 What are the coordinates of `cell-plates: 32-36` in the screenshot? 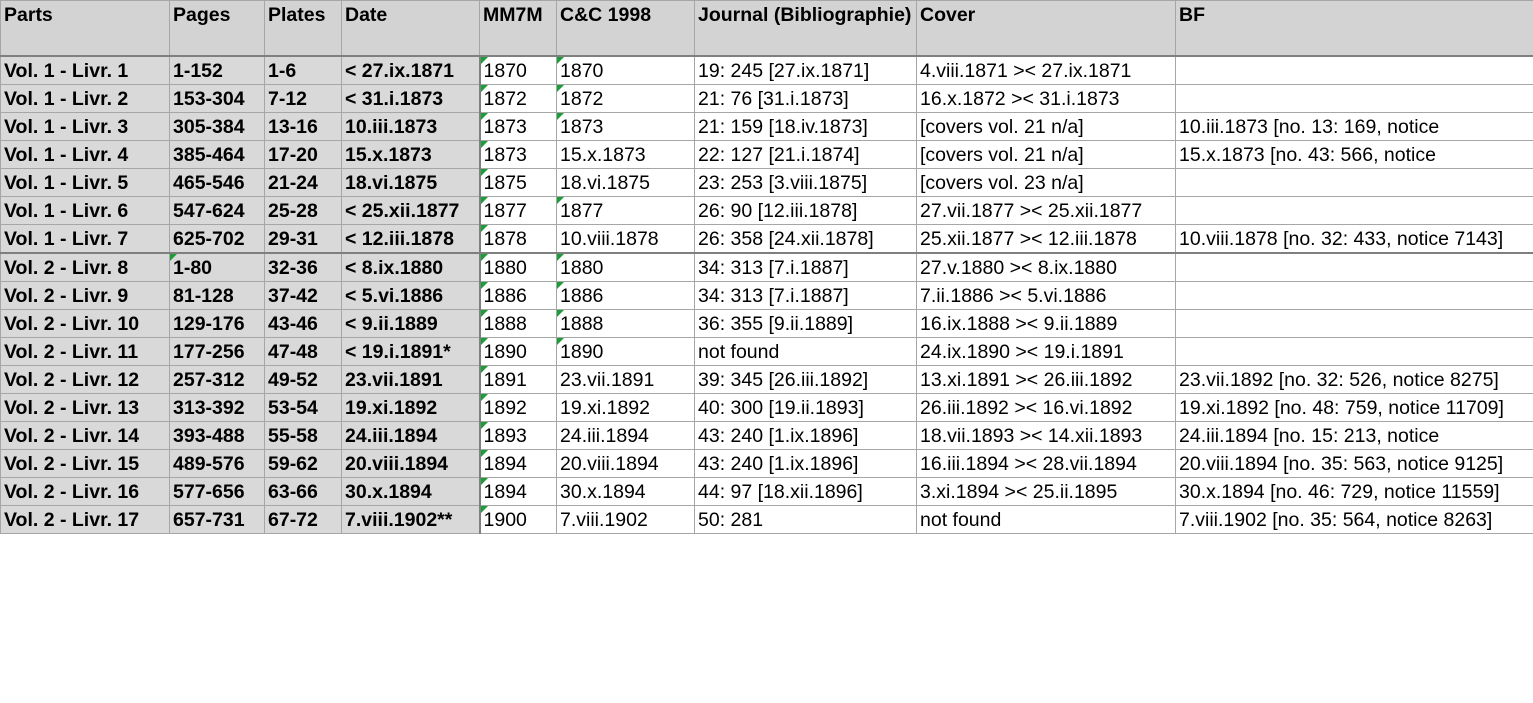 It's located at (303, 267).